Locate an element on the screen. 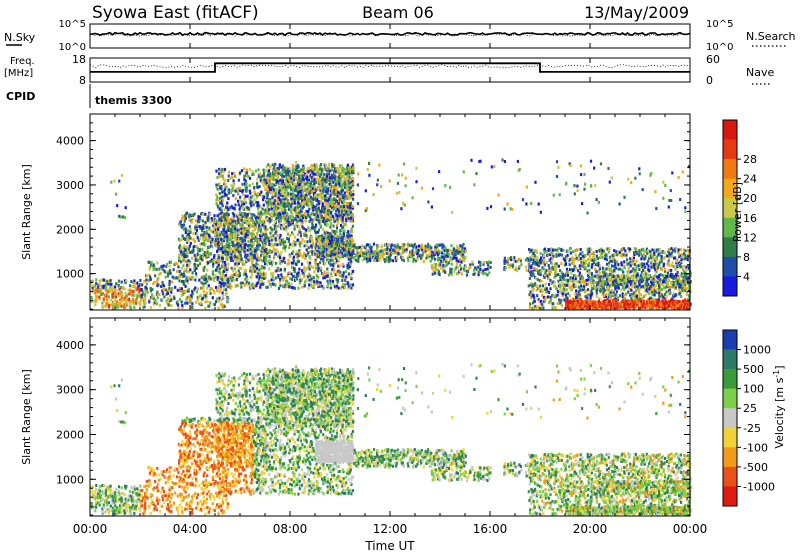  noise-search-line is located at coordinates (390, 35).